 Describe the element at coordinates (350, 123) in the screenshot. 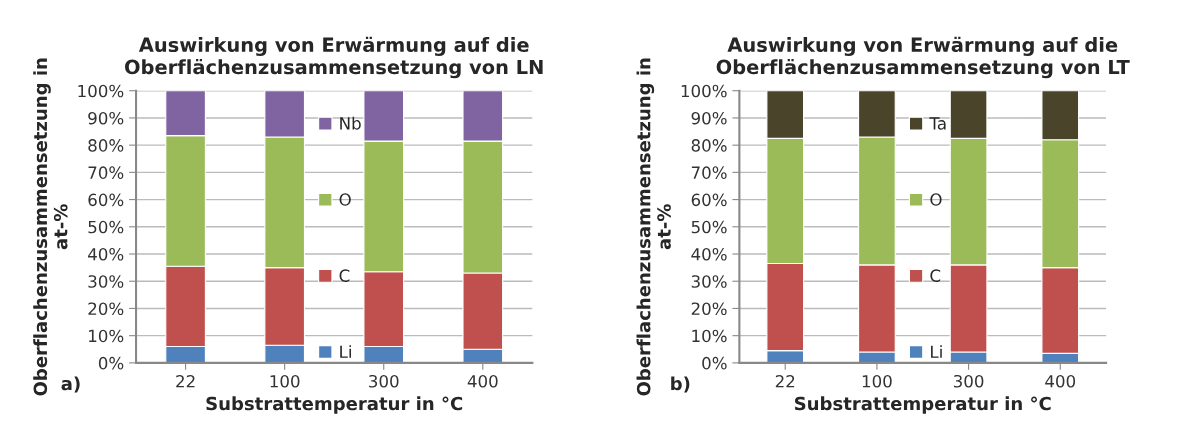

I see `legend-label: Nb` at that location.